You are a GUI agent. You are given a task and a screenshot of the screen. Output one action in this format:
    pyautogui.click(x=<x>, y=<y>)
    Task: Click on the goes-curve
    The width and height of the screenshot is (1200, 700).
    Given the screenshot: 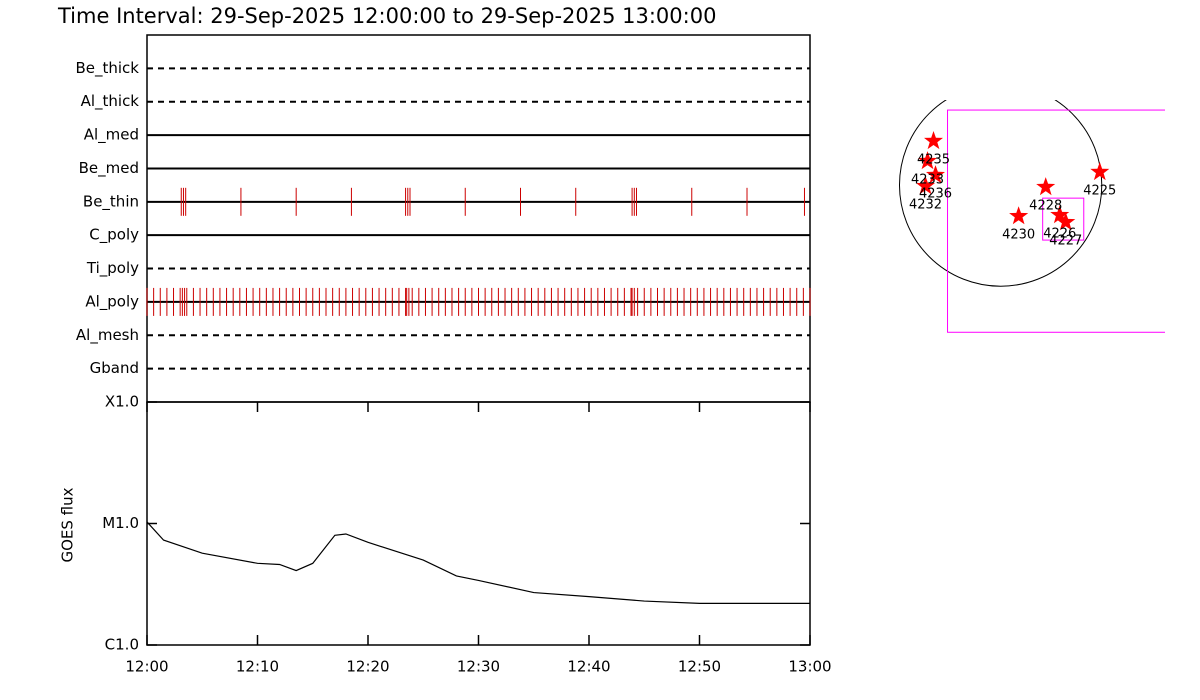 What is the action you would take?
    pyautogui.click(x=478, y=562)
    